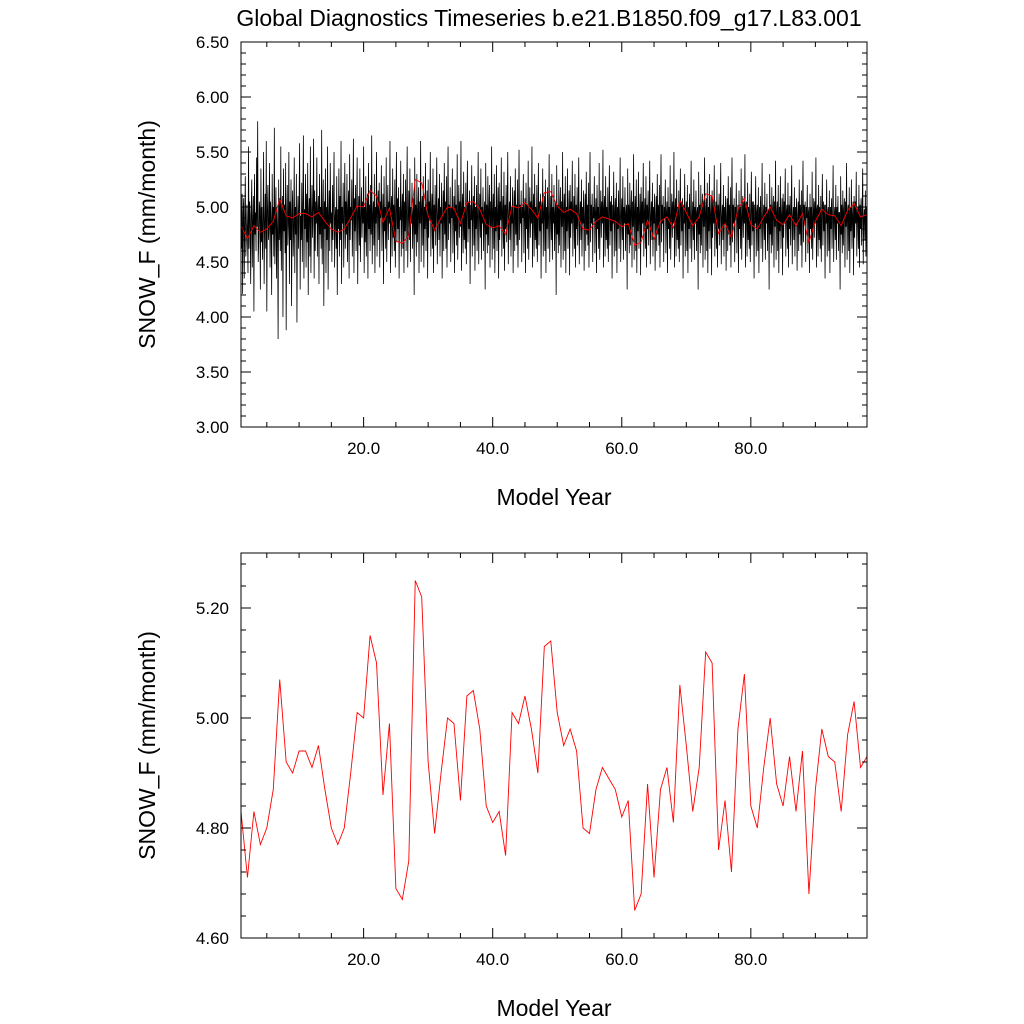  What do you see at coordinates (212, 372) in the screenshot?
I see `y-tick-label: 3.50` at bounding box center [212, 372].